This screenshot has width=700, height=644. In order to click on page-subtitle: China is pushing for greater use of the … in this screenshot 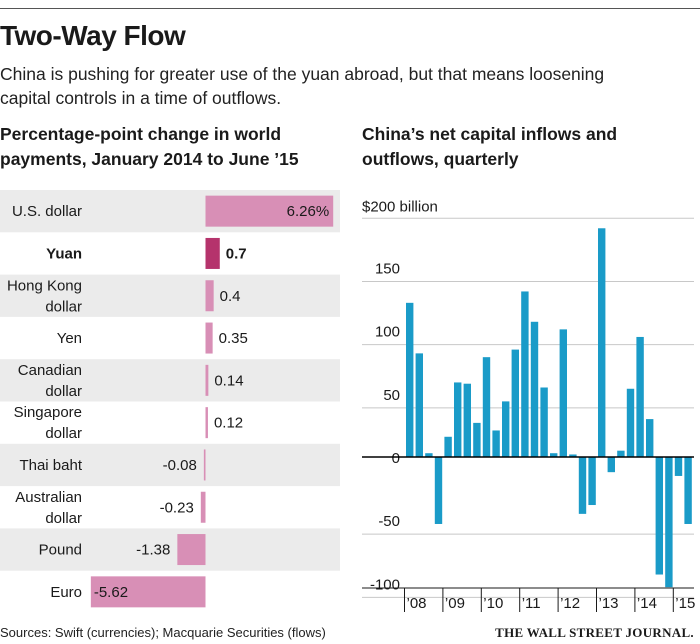, I will do `click(345, 86)`.